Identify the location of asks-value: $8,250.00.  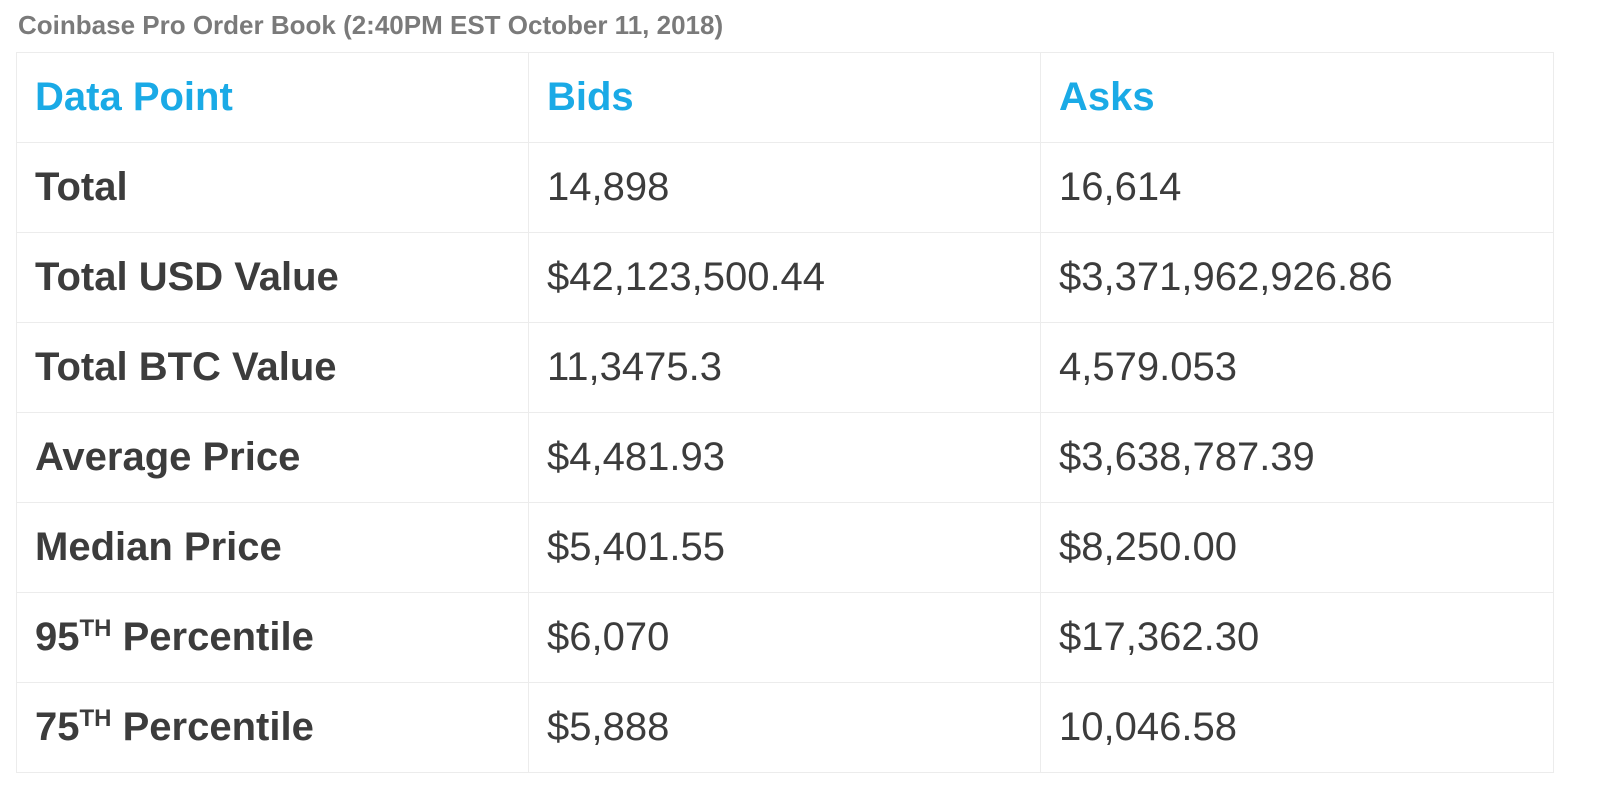
(1297, 547).